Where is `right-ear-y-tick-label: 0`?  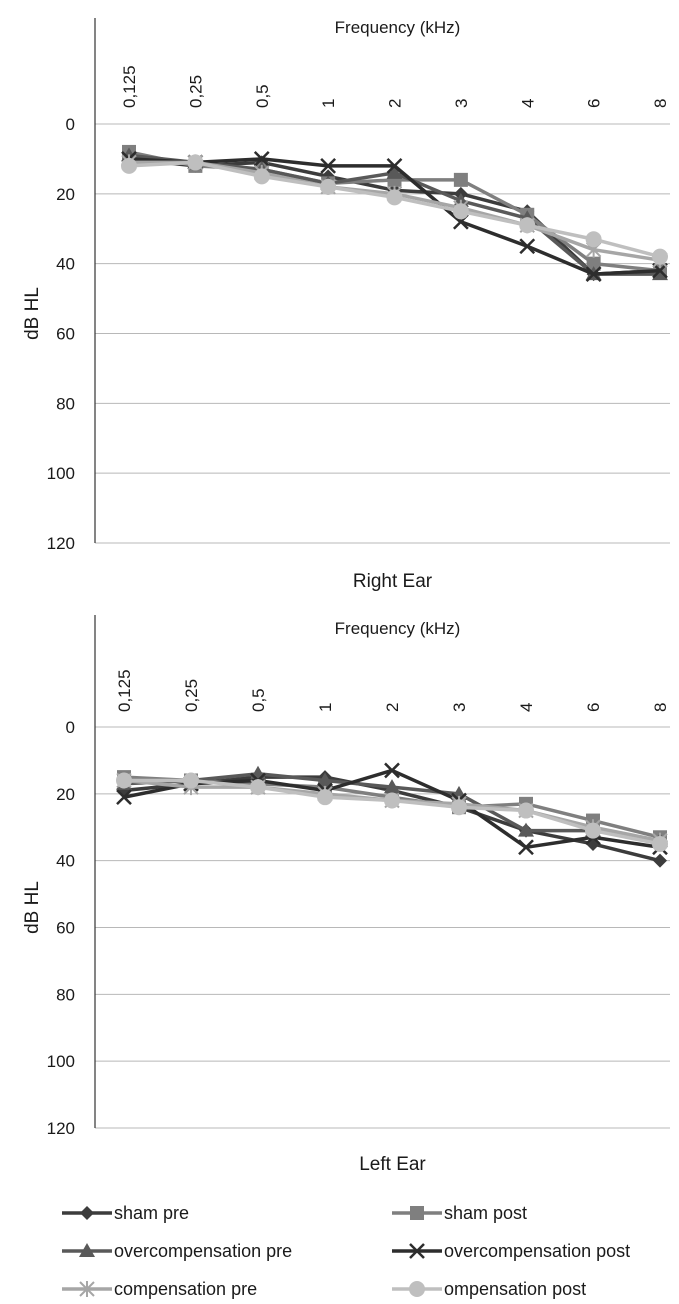
right-ear-y-tick-label: 0 is located at coordinates (70, 124).